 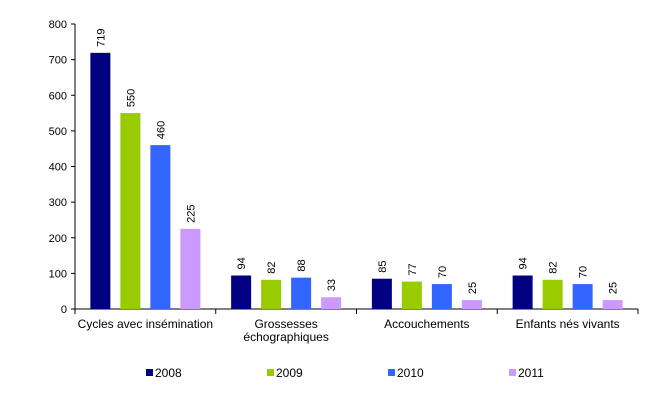 What do you see at coordinates (413, 269) in the screenshot?
I see `data-label: 77` at bounding box center [413, 269].